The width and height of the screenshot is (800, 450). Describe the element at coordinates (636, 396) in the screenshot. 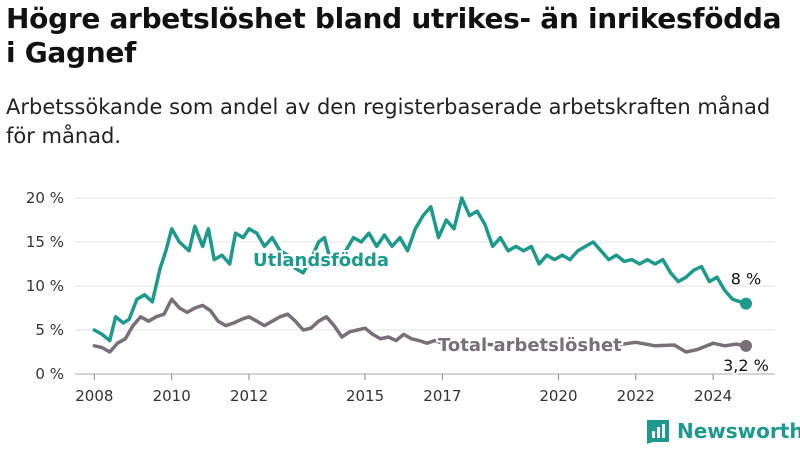

I see `x-tick-label: 2022` at that location.